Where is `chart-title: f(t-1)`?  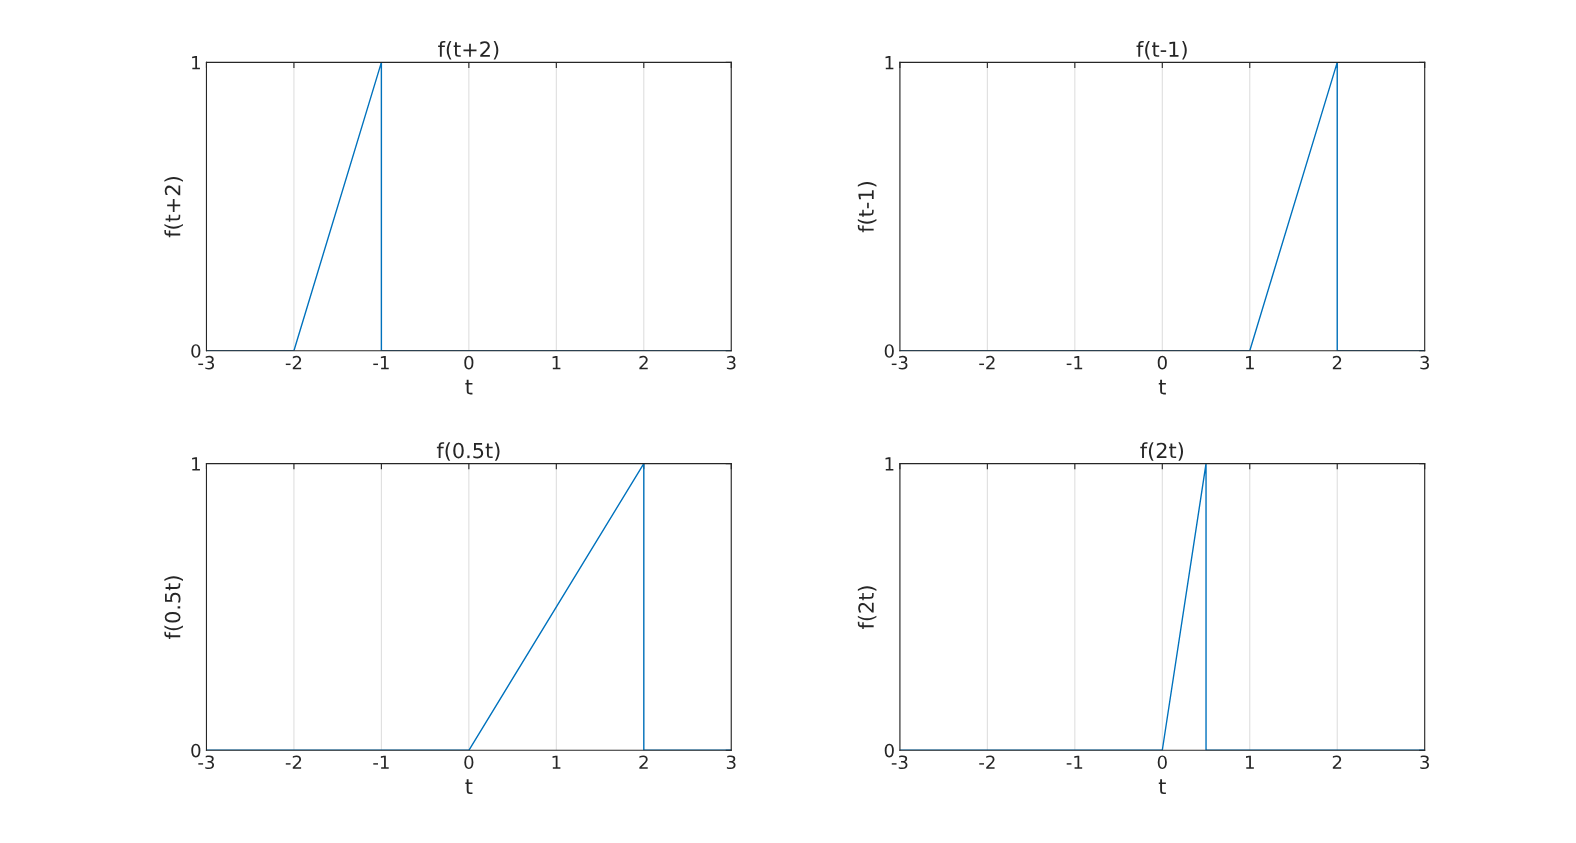
chart-title: f(t-1) is located at coordinates (1161, 50).